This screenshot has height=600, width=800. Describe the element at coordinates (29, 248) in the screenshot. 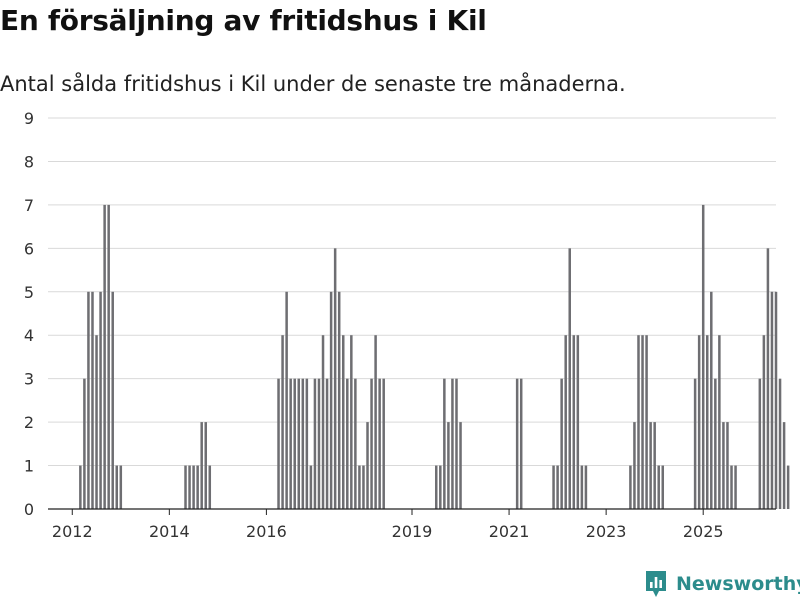

I see `y-tick-label: 6` at that location.